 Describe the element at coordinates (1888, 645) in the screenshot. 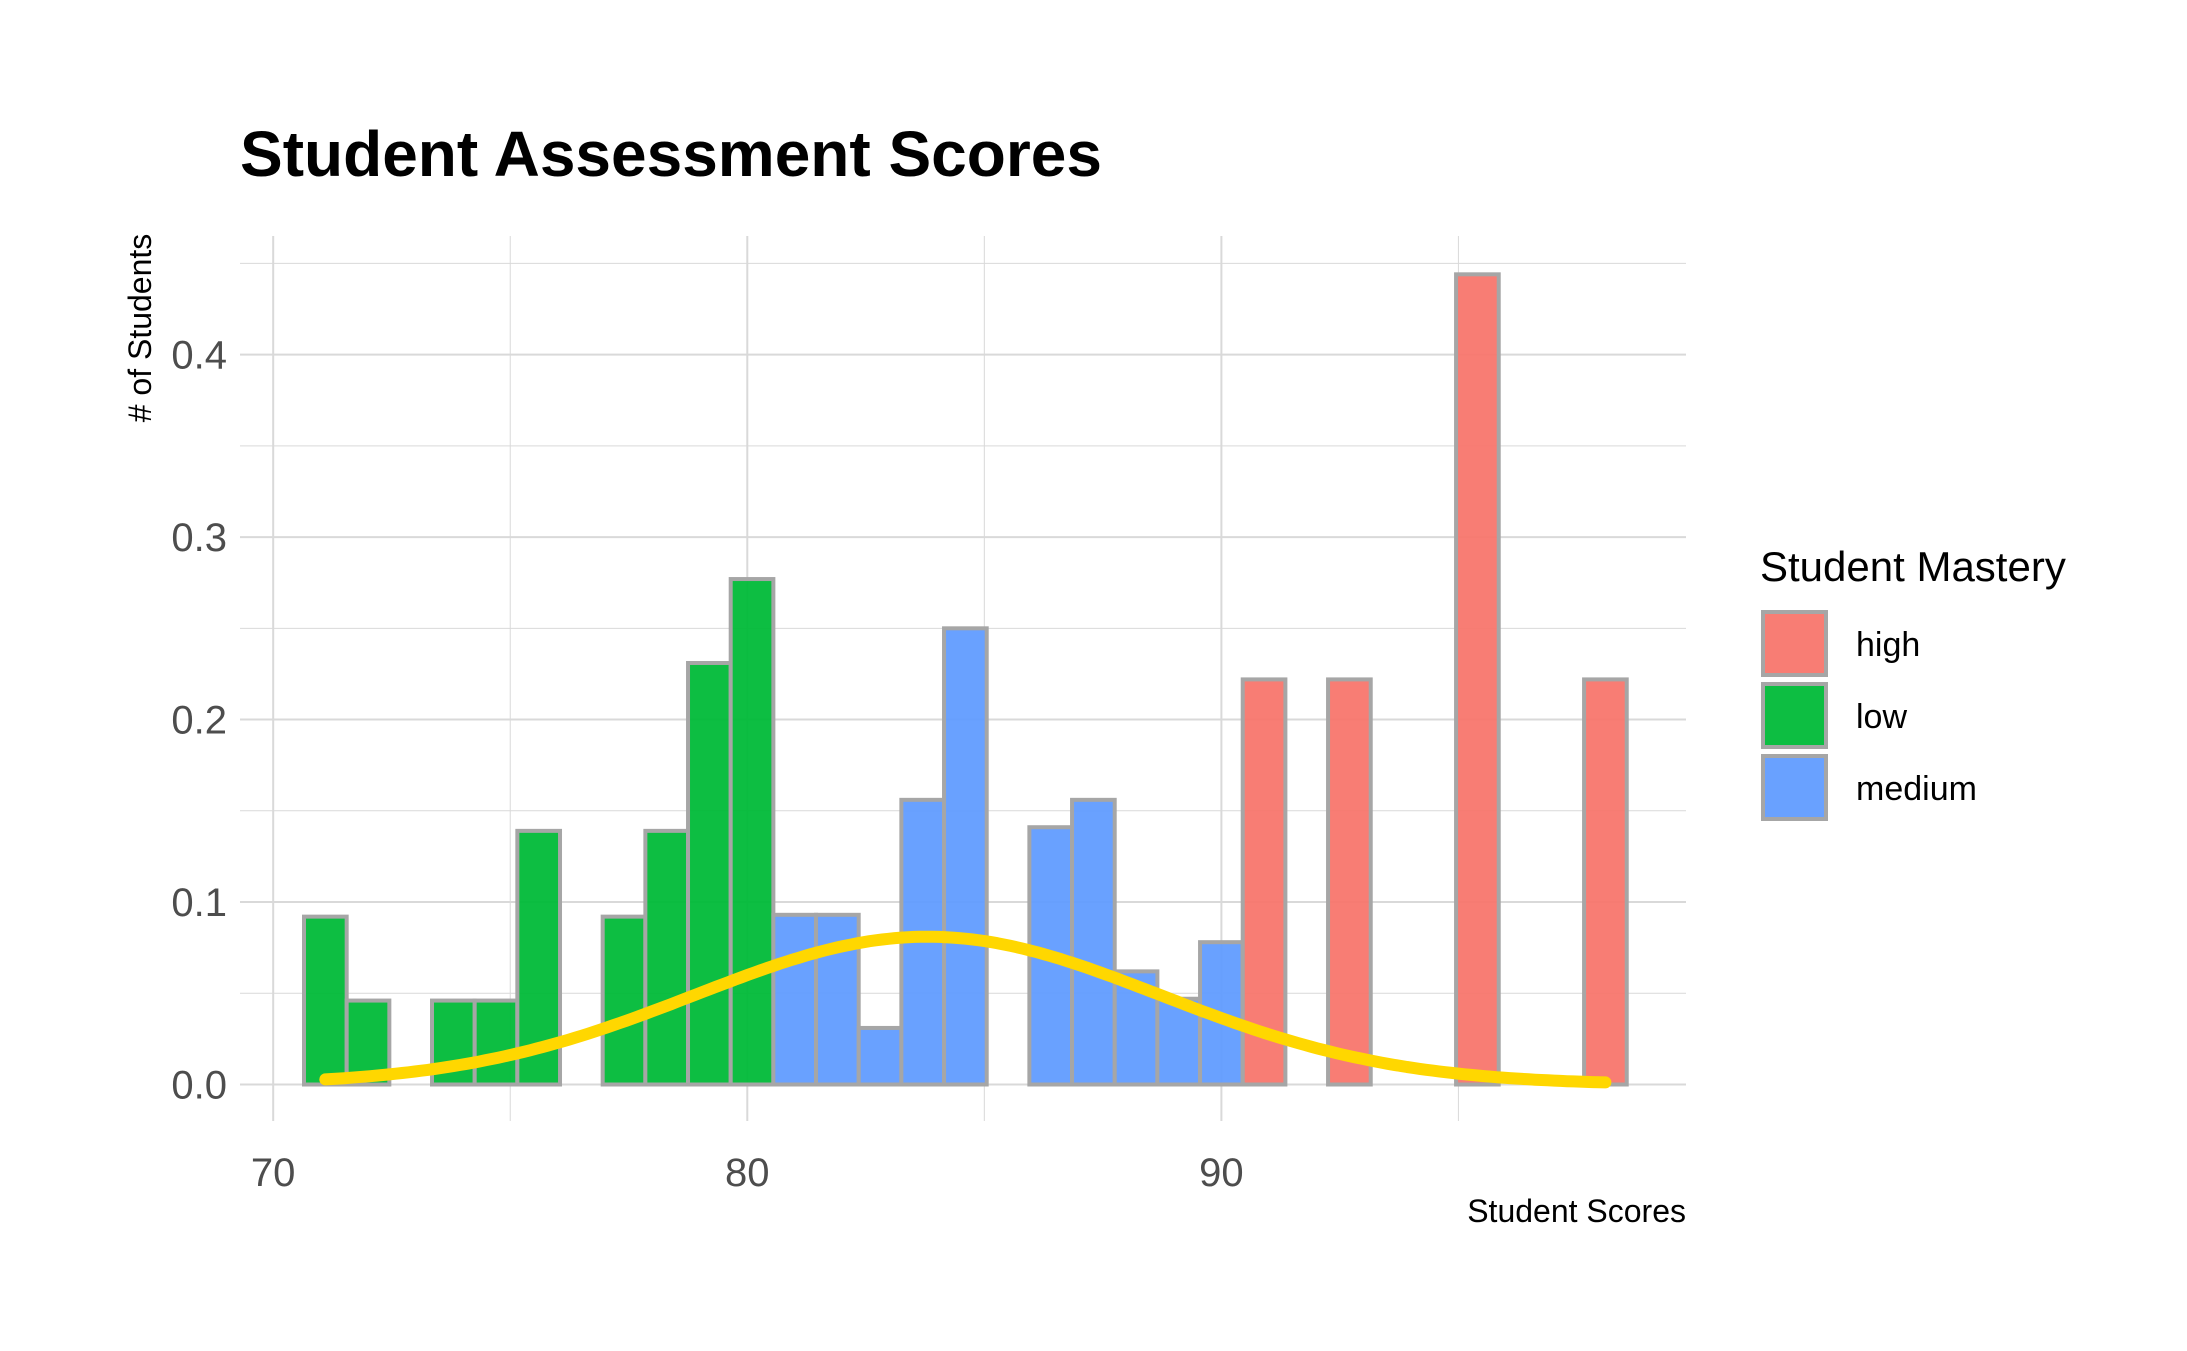

I see `legend-label-high: high` at that location.